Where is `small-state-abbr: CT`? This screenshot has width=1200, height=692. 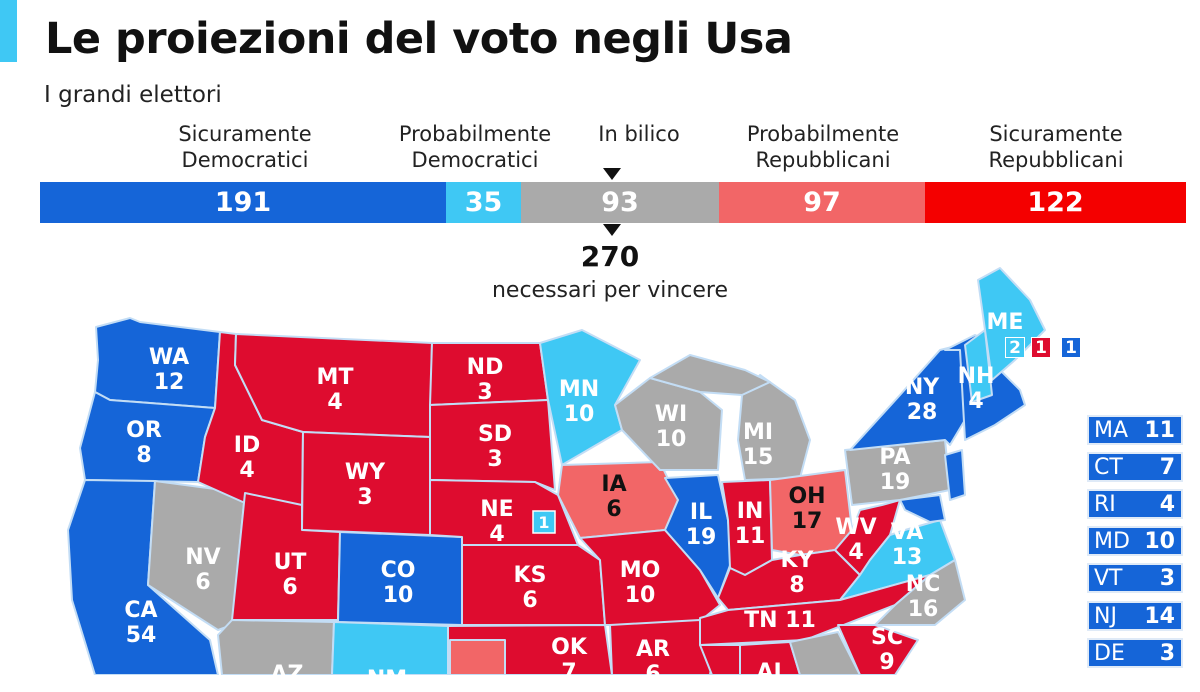 small-state-abbr: CT is located at coordinates (1108, 467).